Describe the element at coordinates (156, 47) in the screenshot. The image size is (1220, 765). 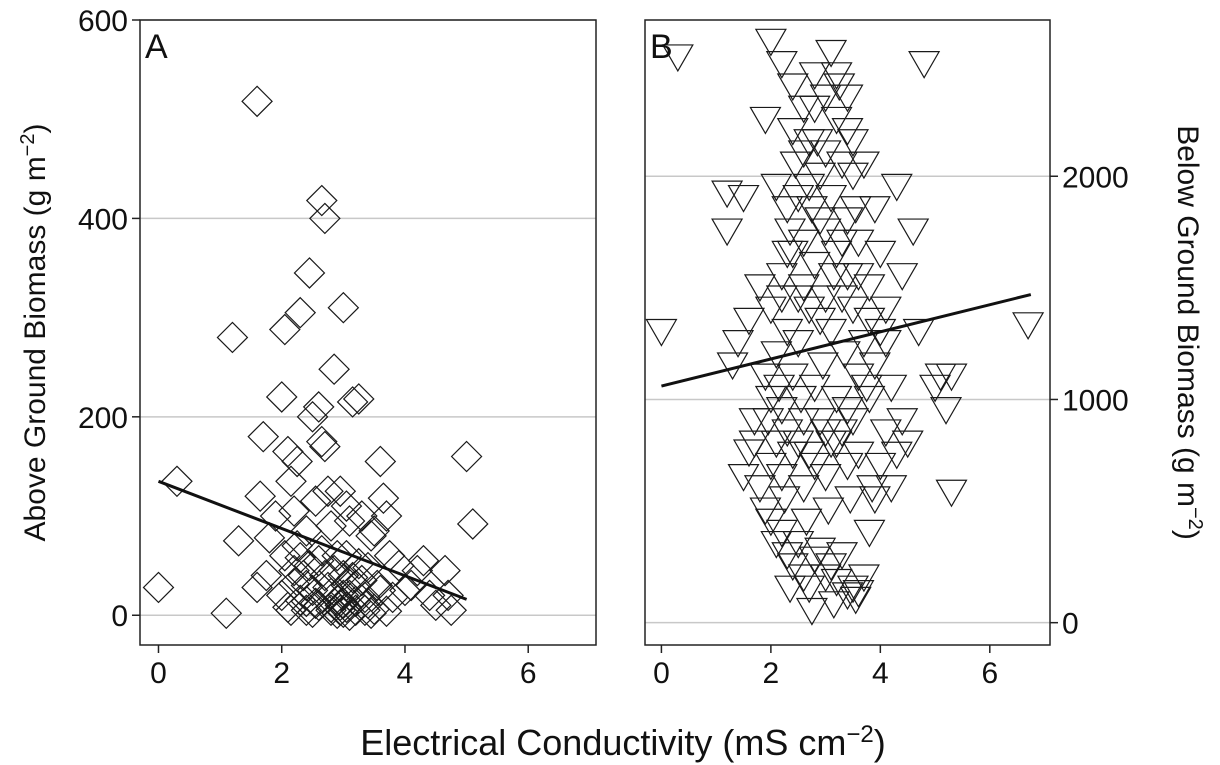
I see `panel-label-a: A` at that location.